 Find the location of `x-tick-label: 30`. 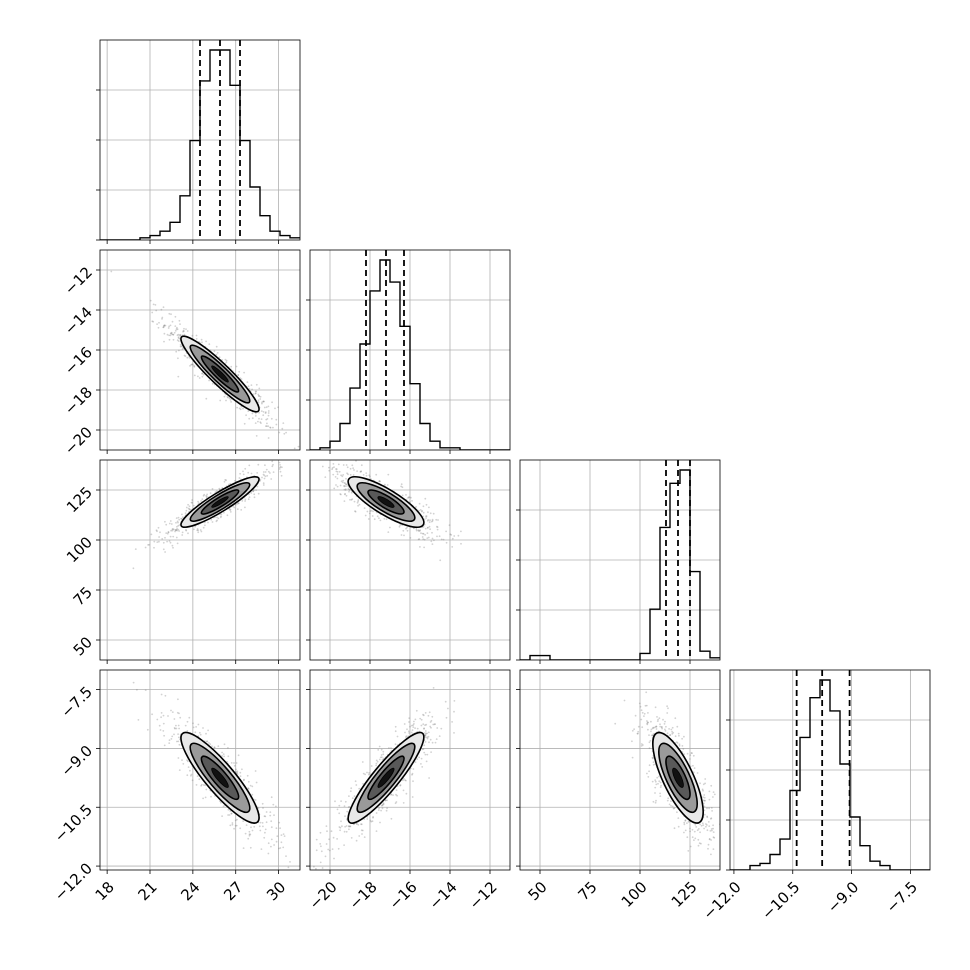

x-tick-label: 30 is located at coordinates (276, 891).